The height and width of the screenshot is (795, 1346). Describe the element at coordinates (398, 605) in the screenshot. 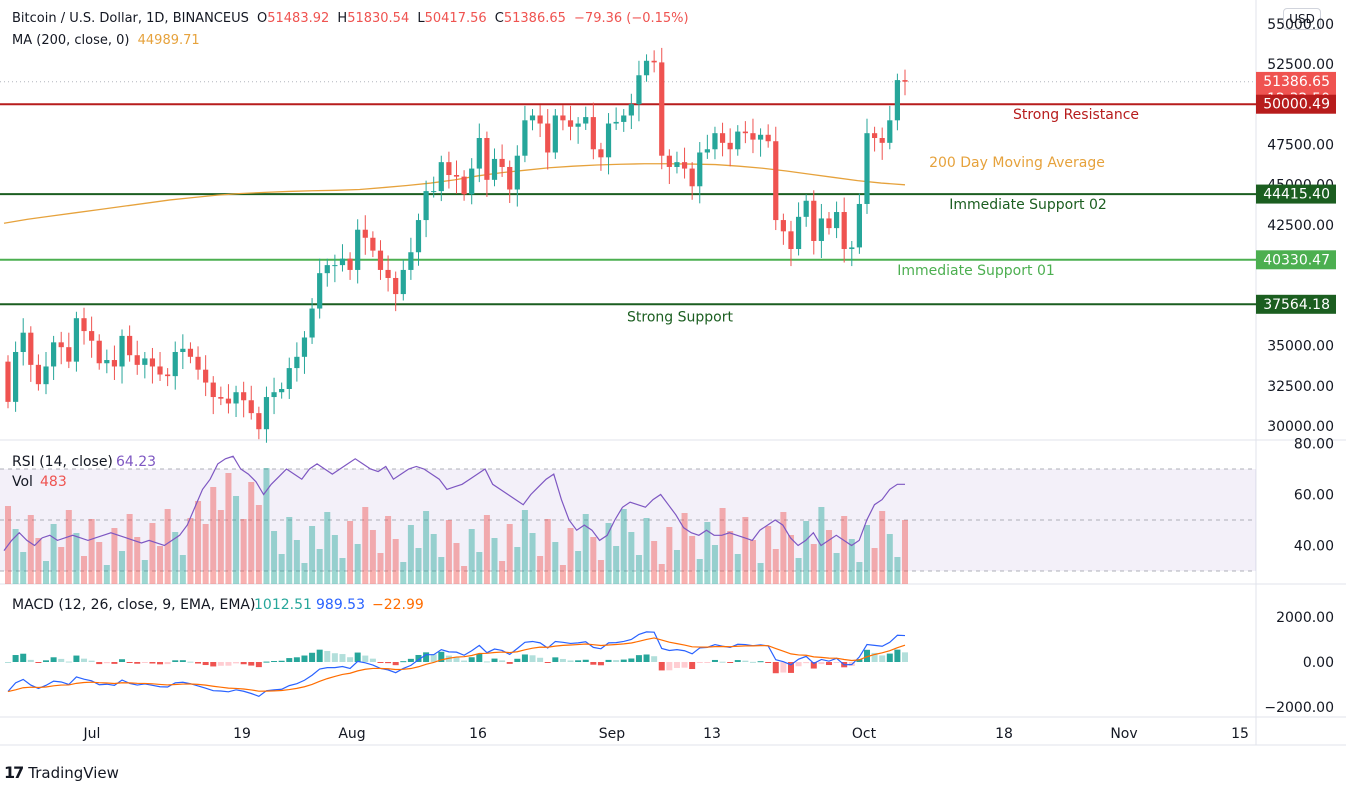

I see `signal-value: −22.99` at that location.